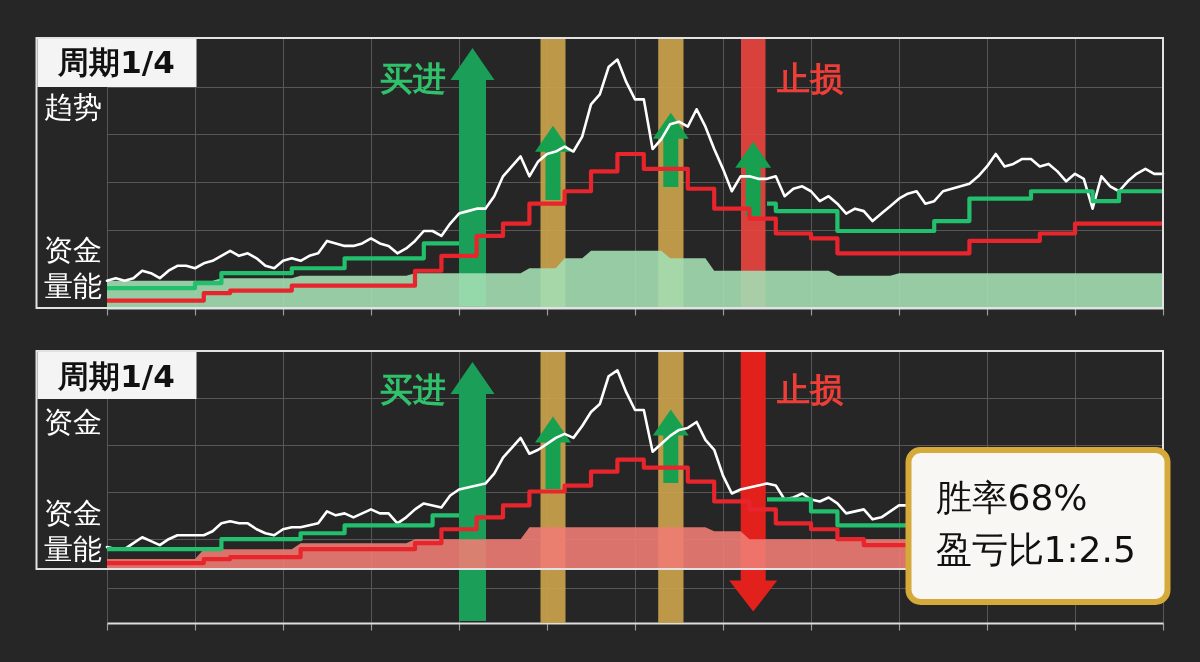 The image size is (1200, 662). What do you see at coordinates (72, 421) in the screenshot?
I see `y-axis-title: 资金` at bounding box center [72, 421].